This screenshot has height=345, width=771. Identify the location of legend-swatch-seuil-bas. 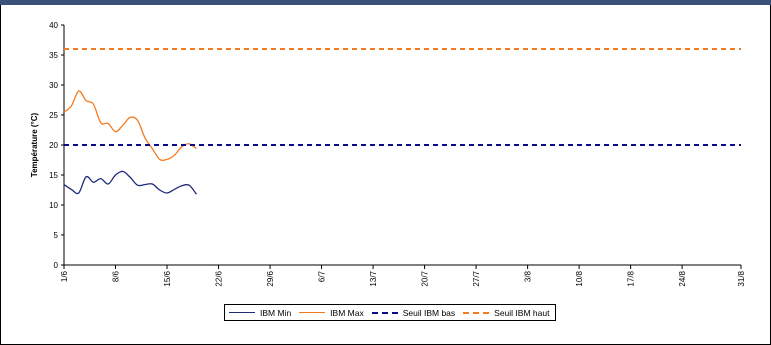
(384, 312).